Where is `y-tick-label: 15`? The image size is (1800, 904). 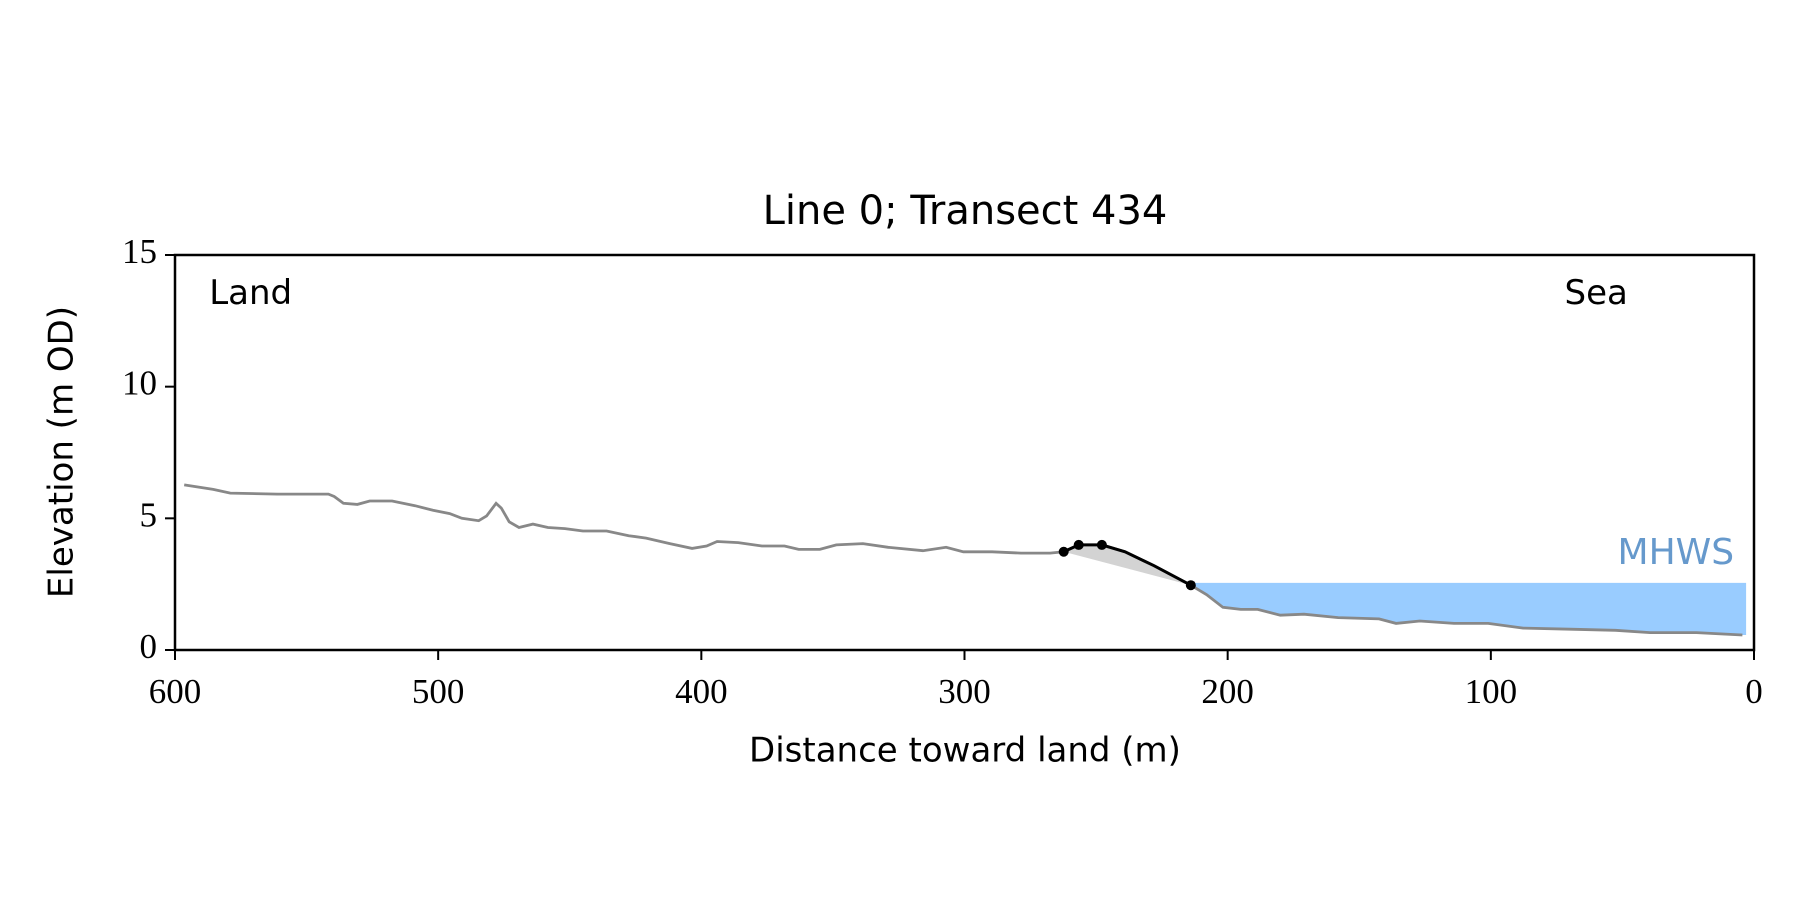
y-tick-label: 15 is located at coordinates (139, 251).